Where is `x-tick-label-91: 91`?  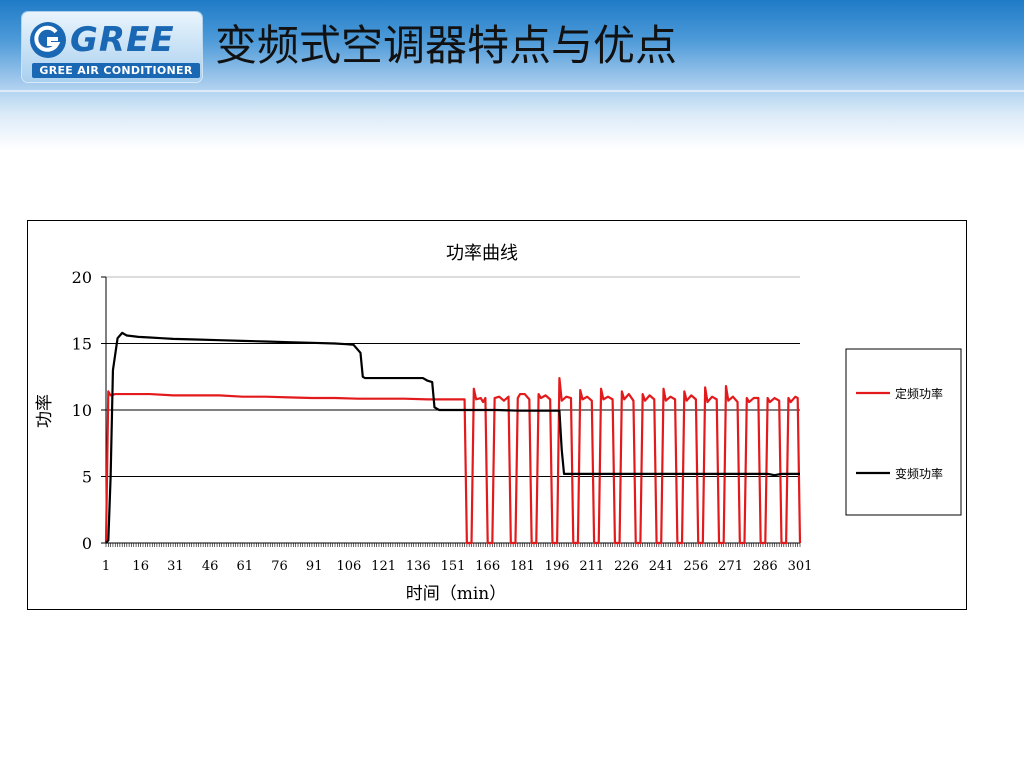
x-tick-label-91: 91 is located at coordinates (314, 566).